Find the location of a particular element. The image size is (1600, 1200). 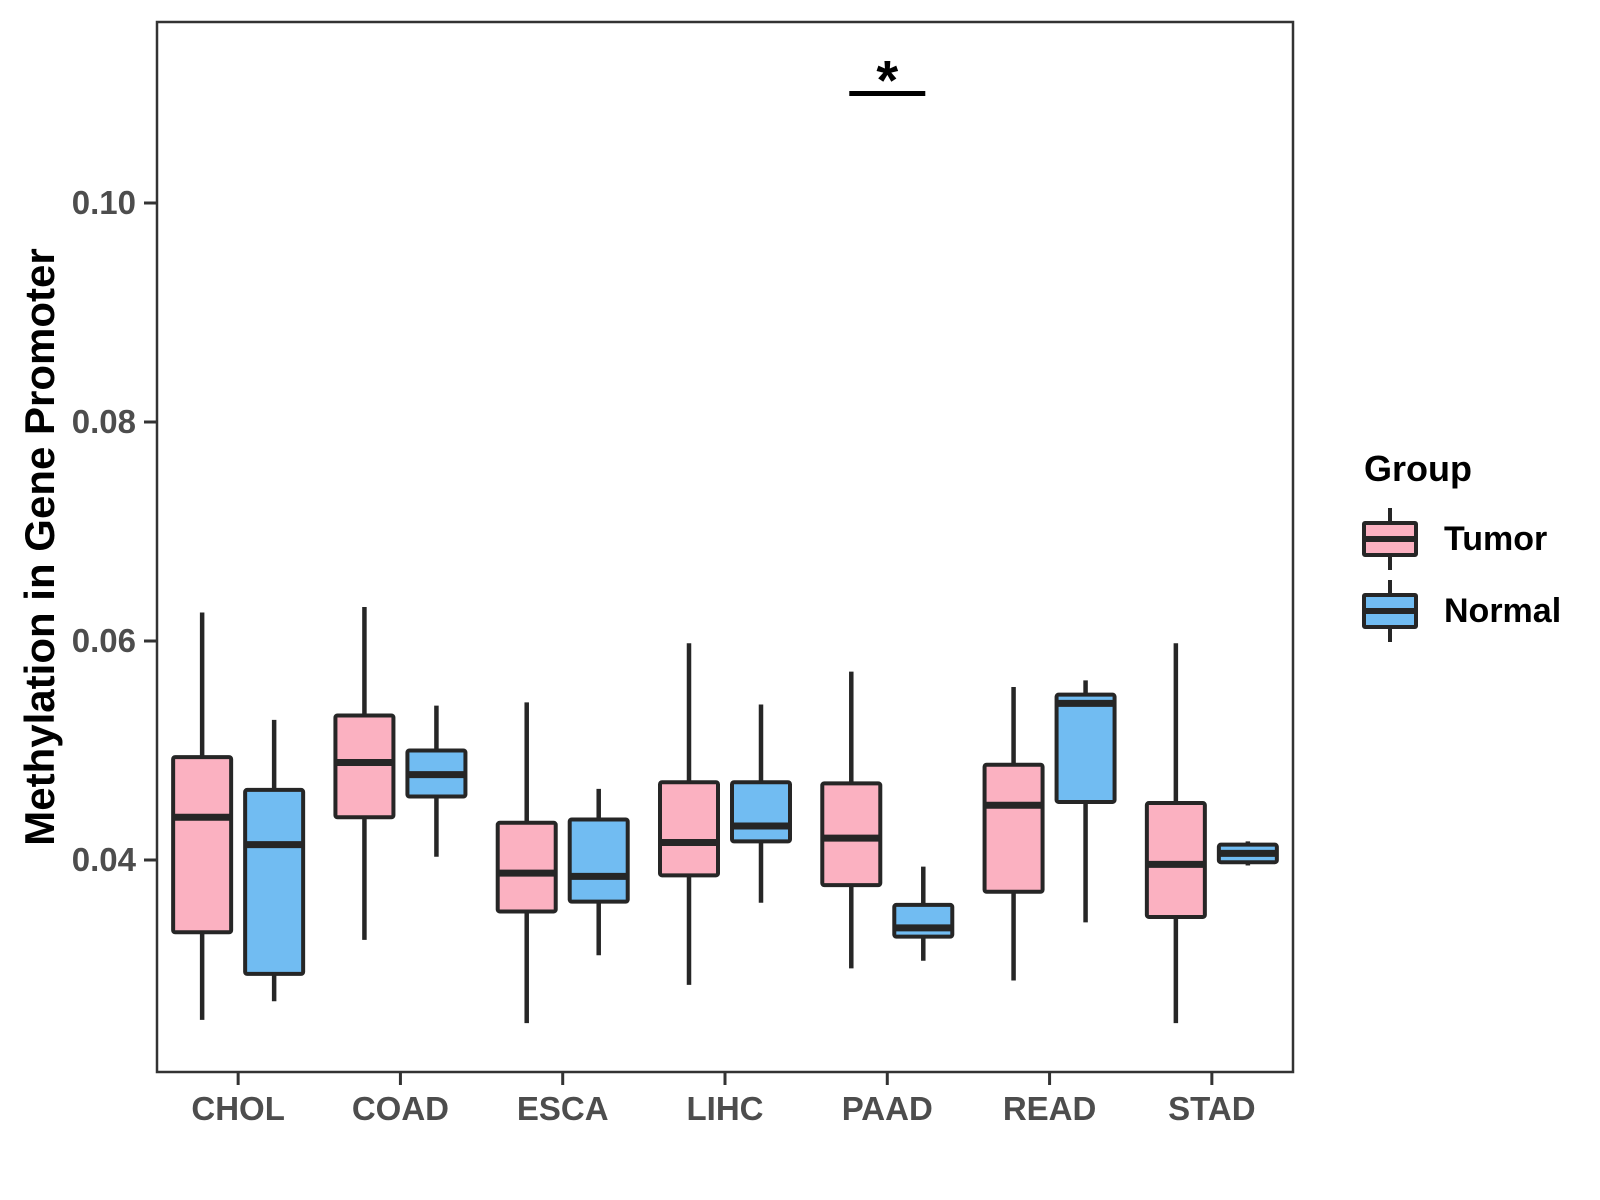

x-tick-label-PAAD: PAAD is located at coordinates (887, 1108).